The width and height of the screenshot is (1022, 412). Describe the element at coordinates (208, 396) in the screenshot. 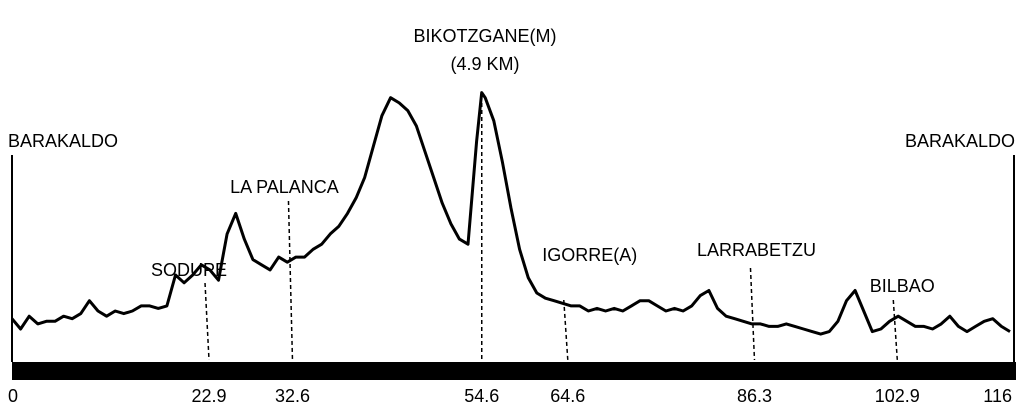

I see `x-tick-label: 22.9` at that location.